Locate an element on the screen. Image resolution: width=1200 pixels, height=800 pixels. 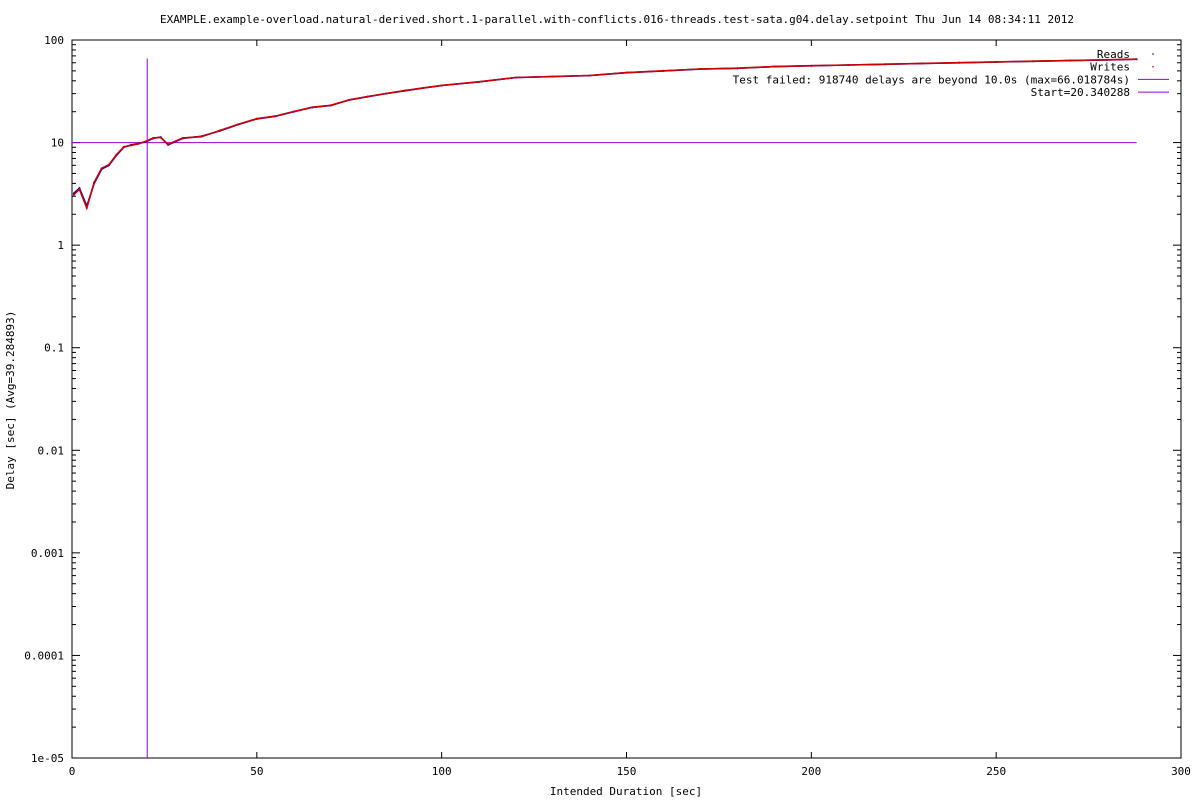
y-tick-label: 0.0001 is located at coordinates (44, 655).